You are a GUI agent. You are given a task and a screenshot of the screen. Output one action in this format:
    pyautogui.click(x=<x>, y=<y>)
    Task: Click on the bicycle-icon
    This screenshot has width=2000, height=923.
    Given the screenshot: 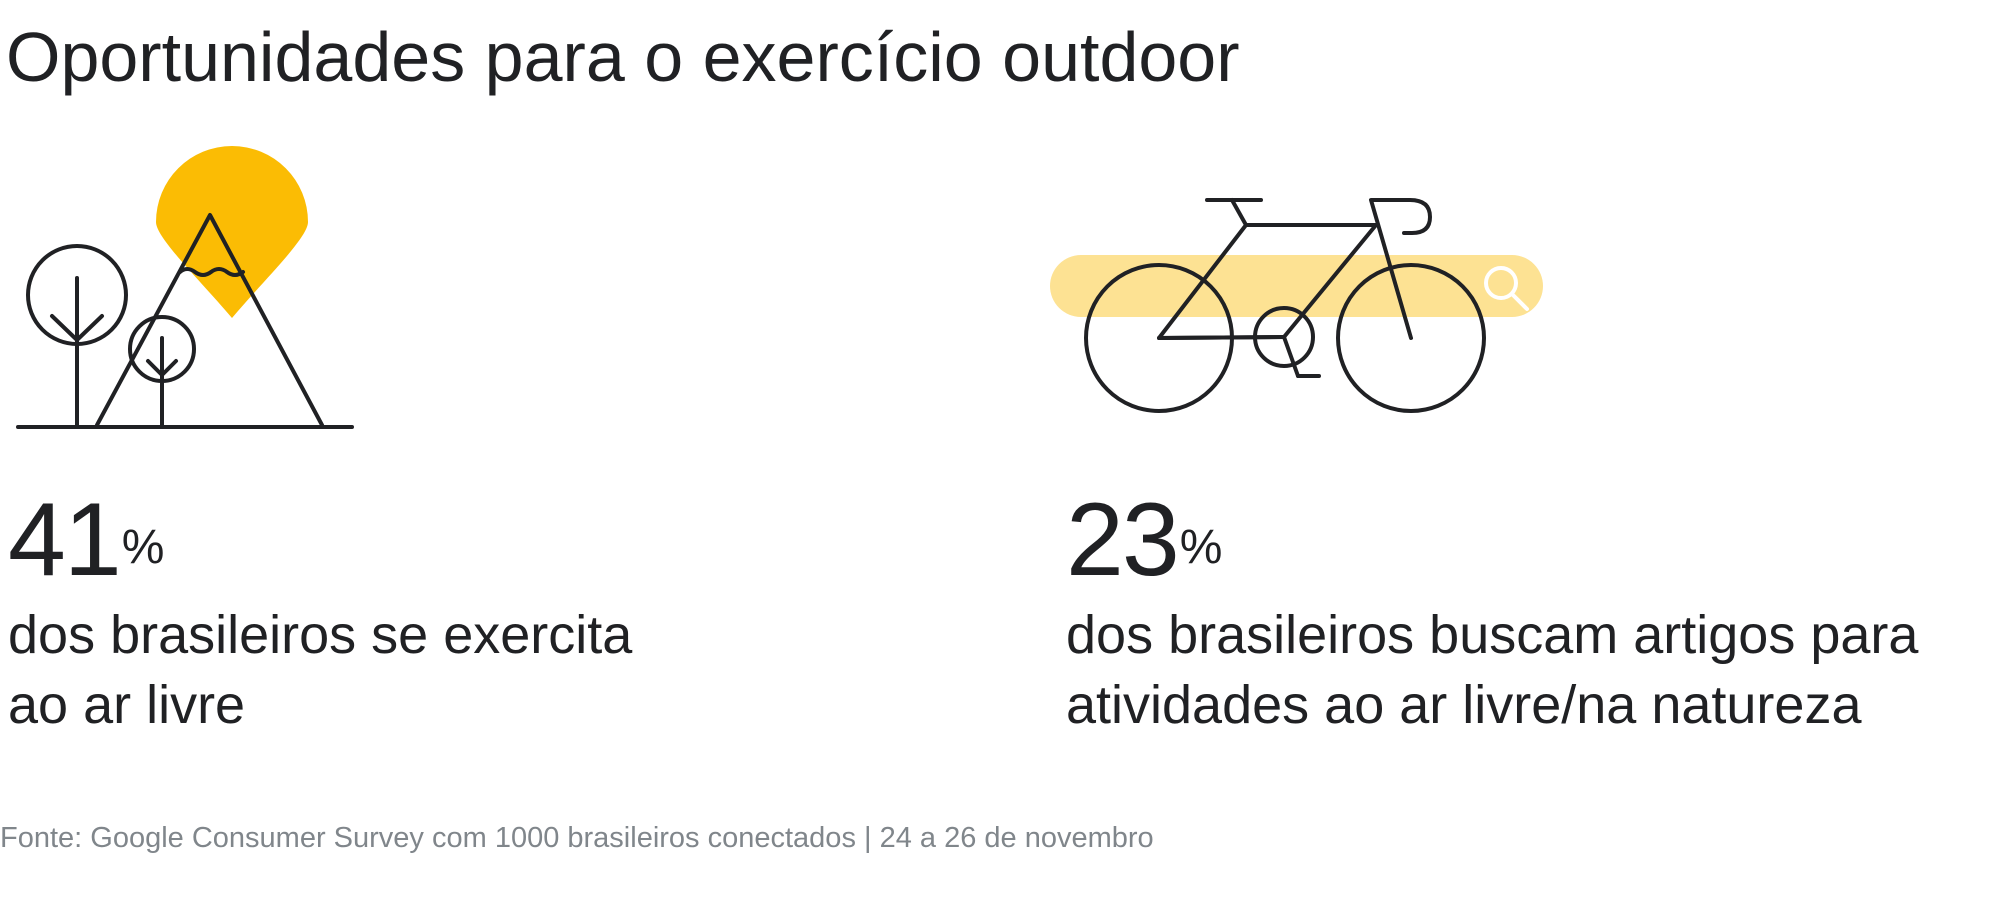 What is the action you would take?
    pyautogui.click(x=1285, y=305)
    